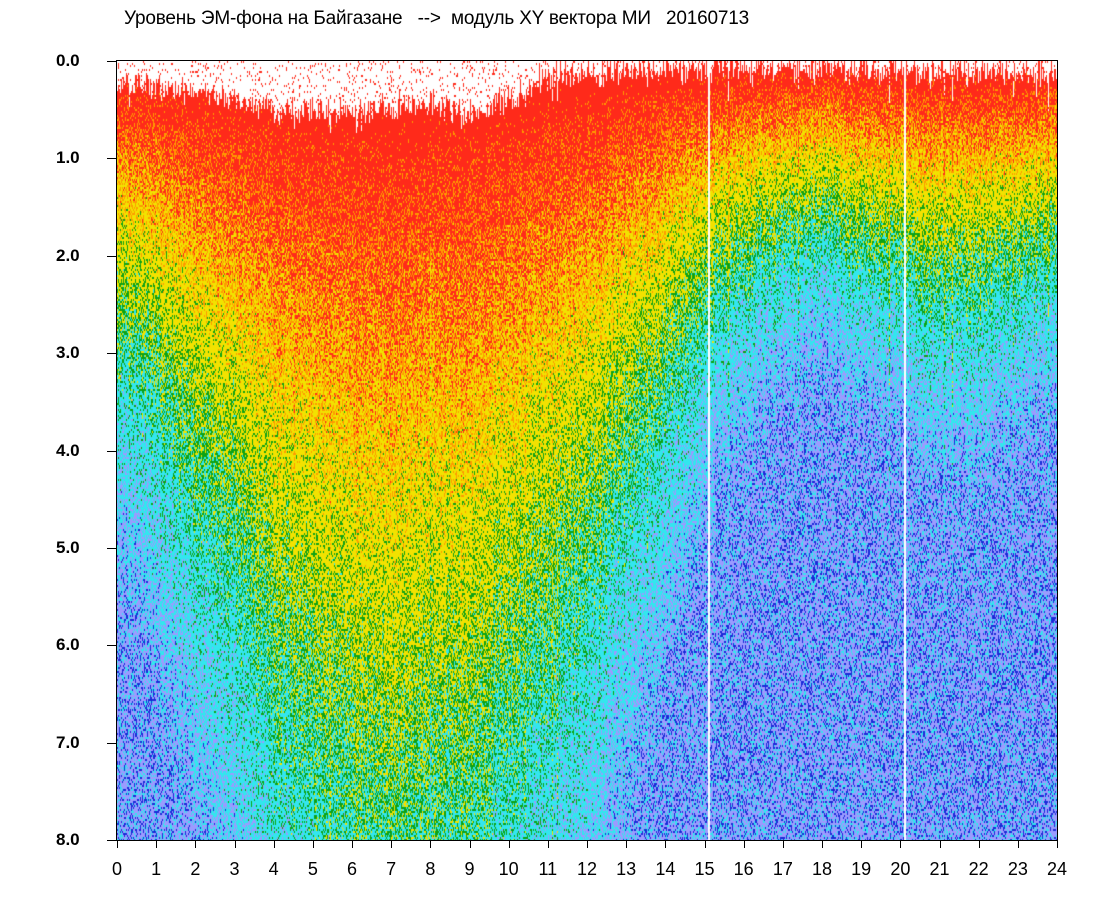 The image size is (1096, 900). Describe the element at coordinates (743, 869) in the screenshot. I see `x-tick-label: 16` at that location.